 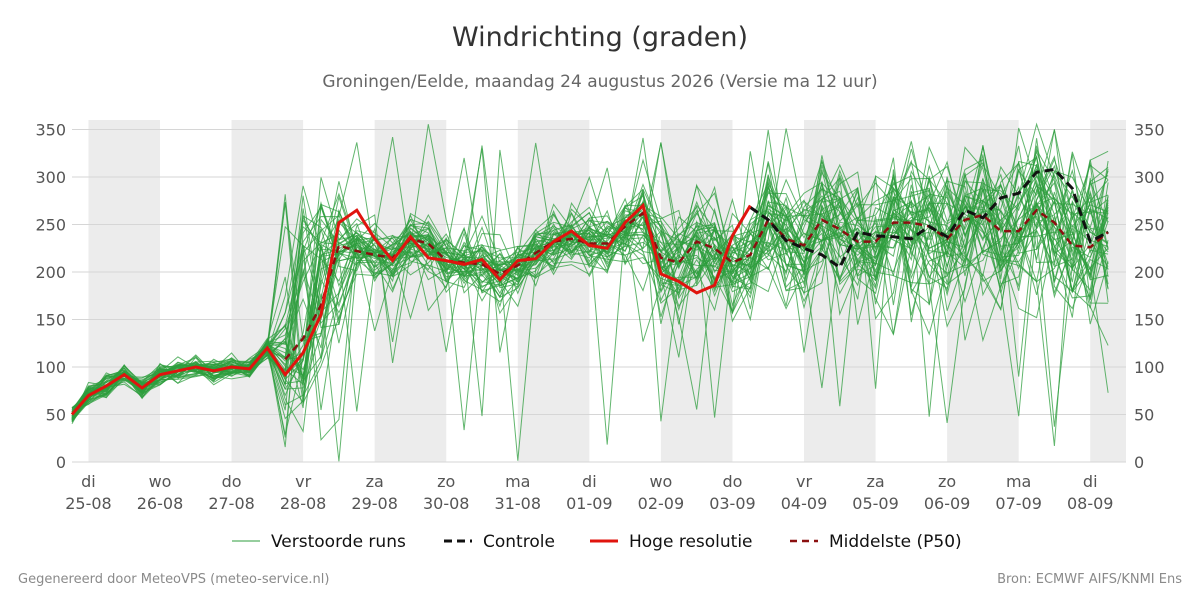 I want to click on footer-source: Bron: ECMWF AIFS/KNMI Ens, so click(x=1089, y=579).